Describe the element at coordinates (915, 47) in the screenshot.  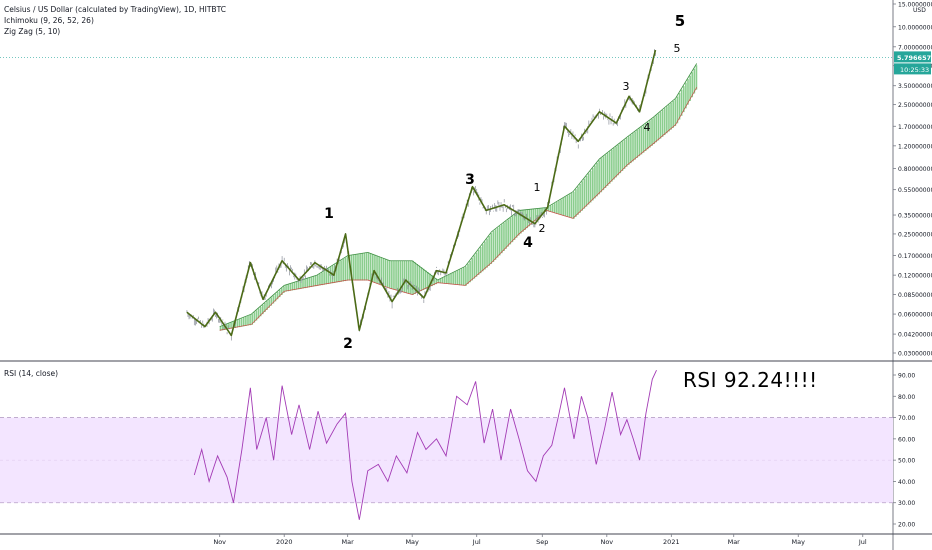
I see `price-tick-label: 7.00000000` at that location.